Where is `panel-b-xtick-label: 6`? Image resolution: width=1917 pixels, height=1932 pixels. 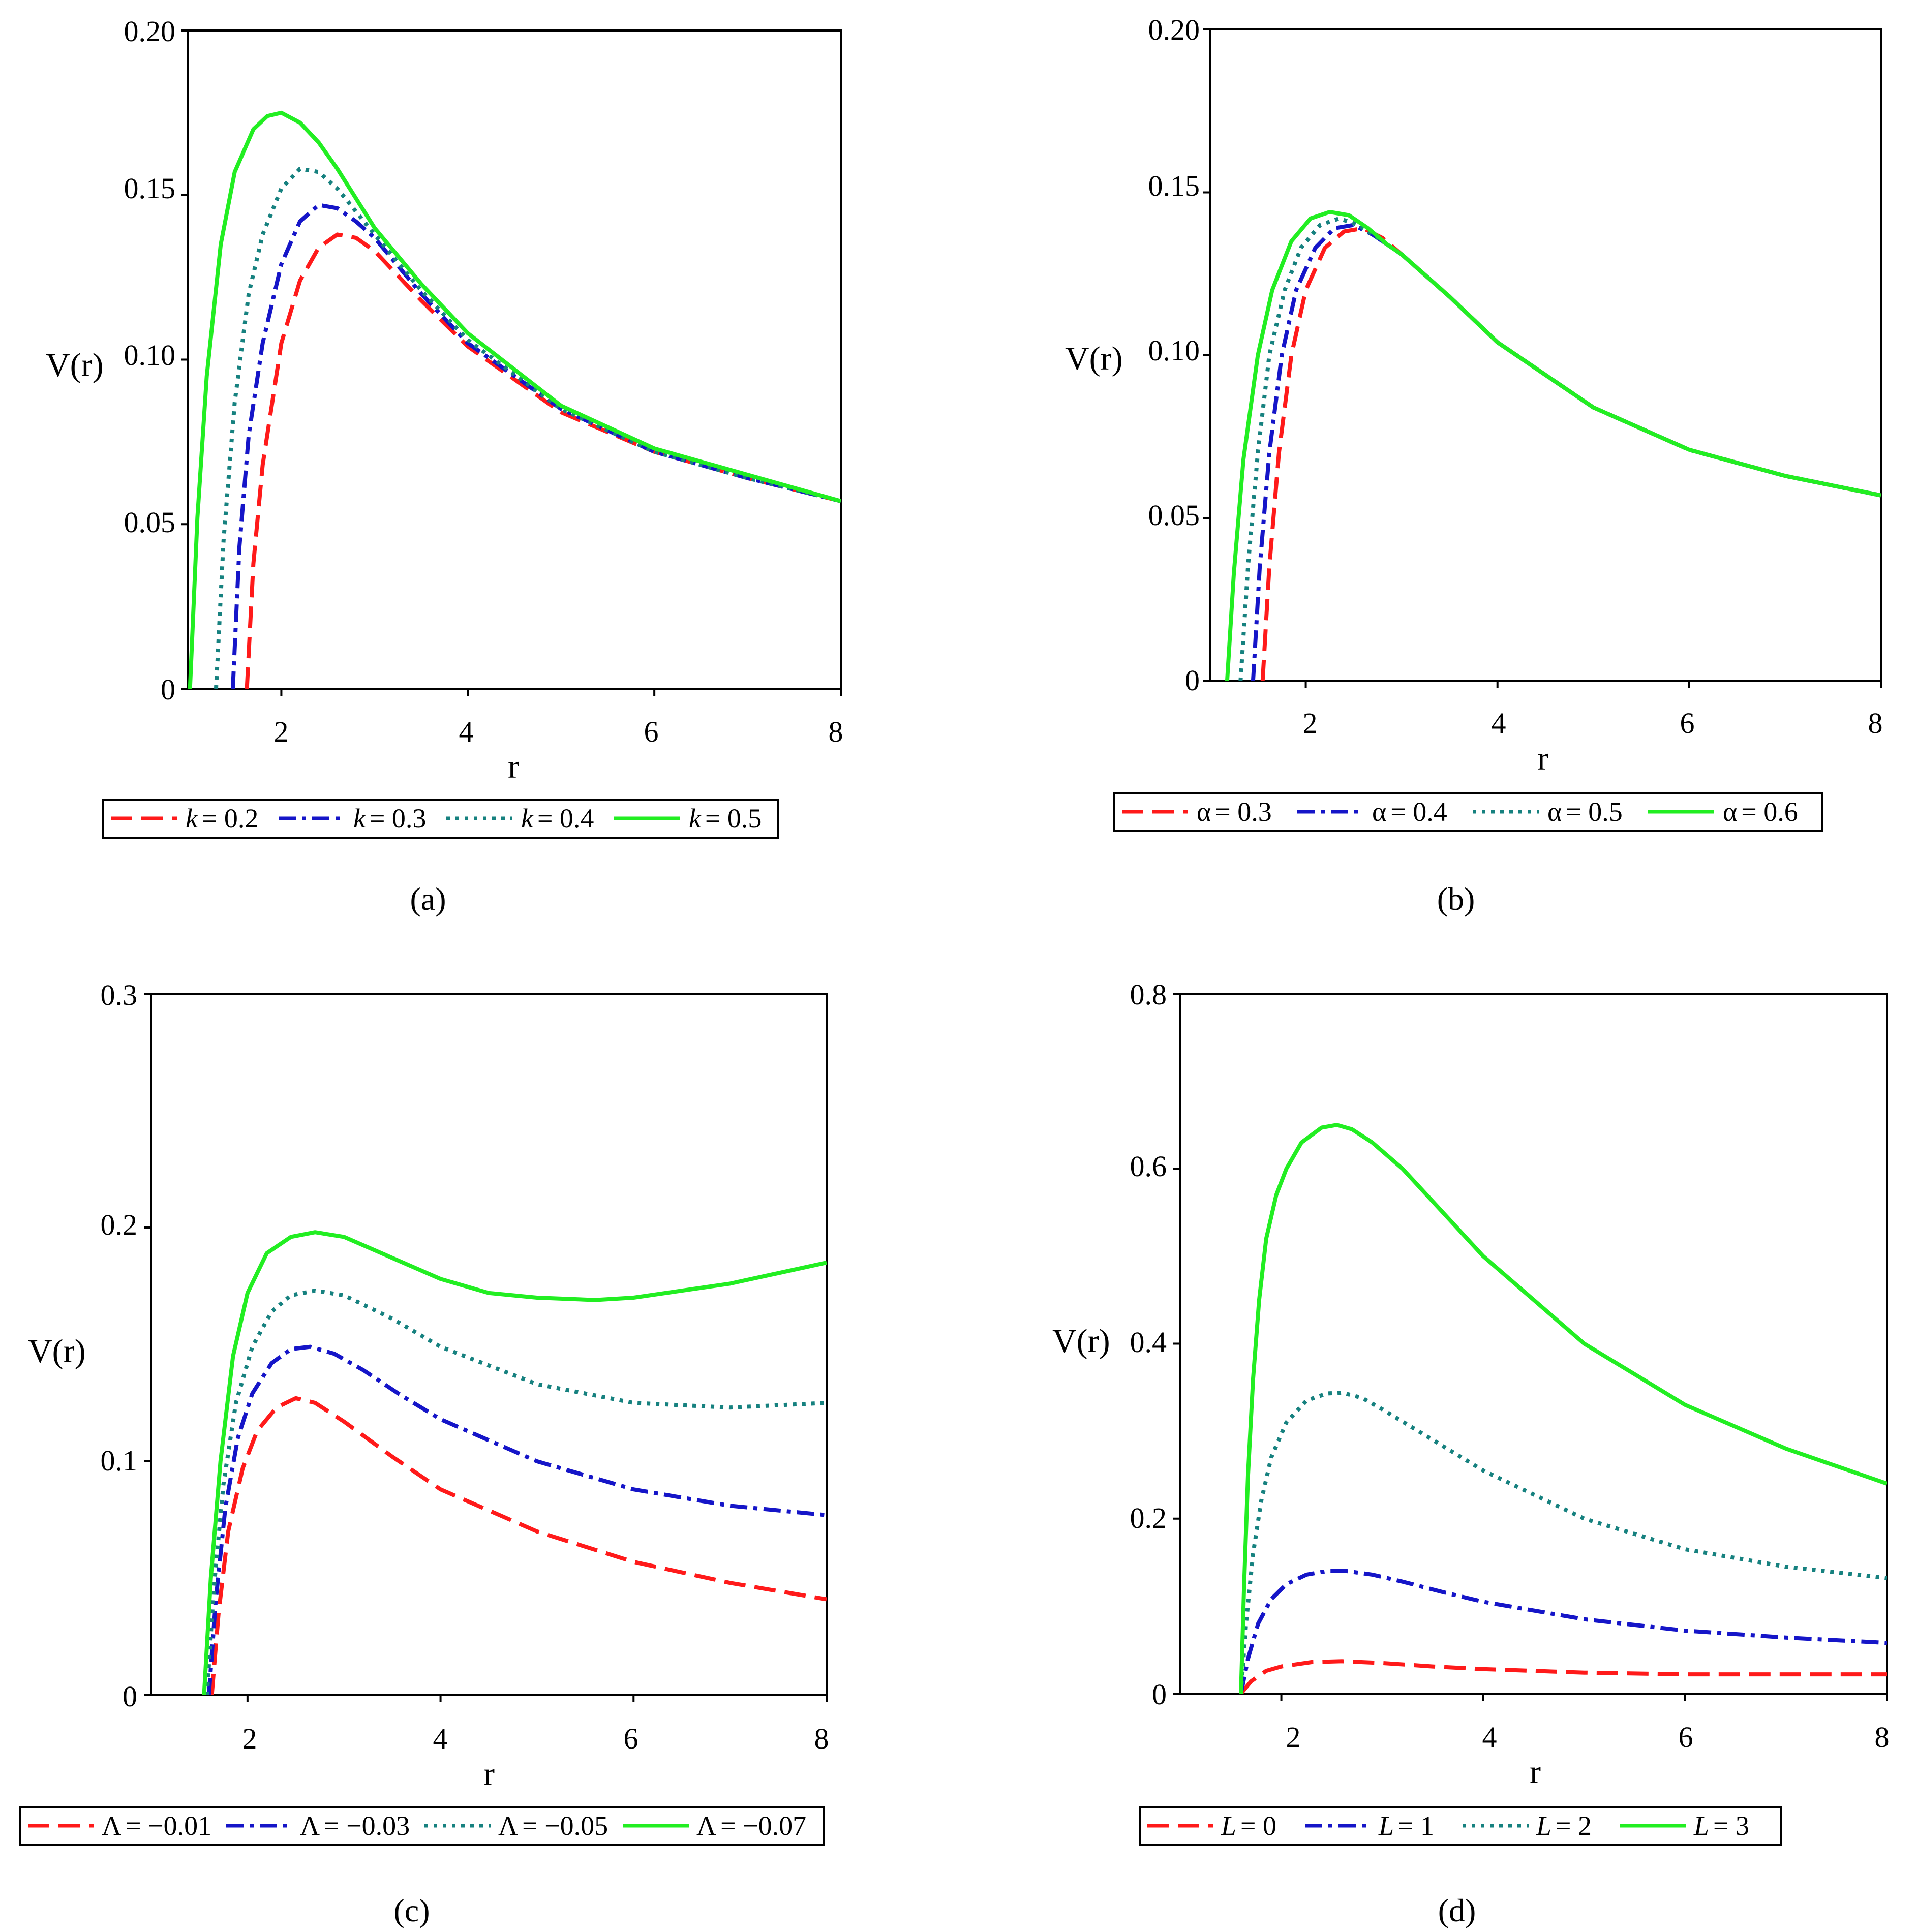
panel-b-xtick-label: 6 is located at coordinates (1687, 724).